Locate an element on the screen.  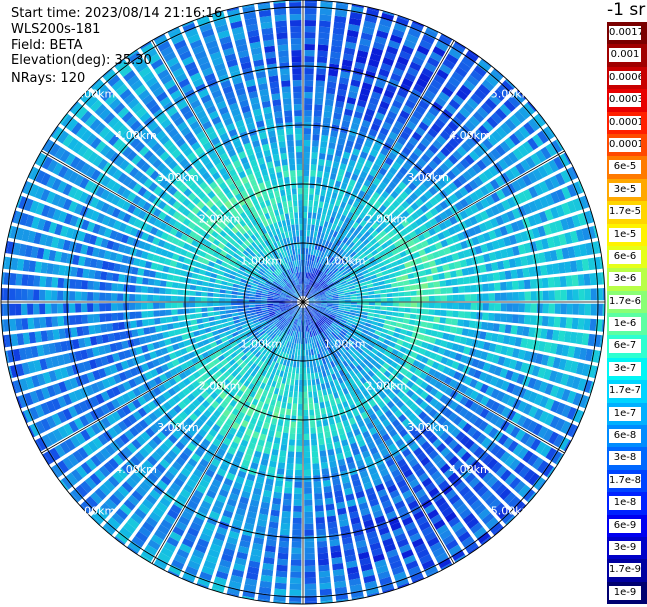
colorbar-tick-label: 3e-5 is located at coordinates (625, 189).